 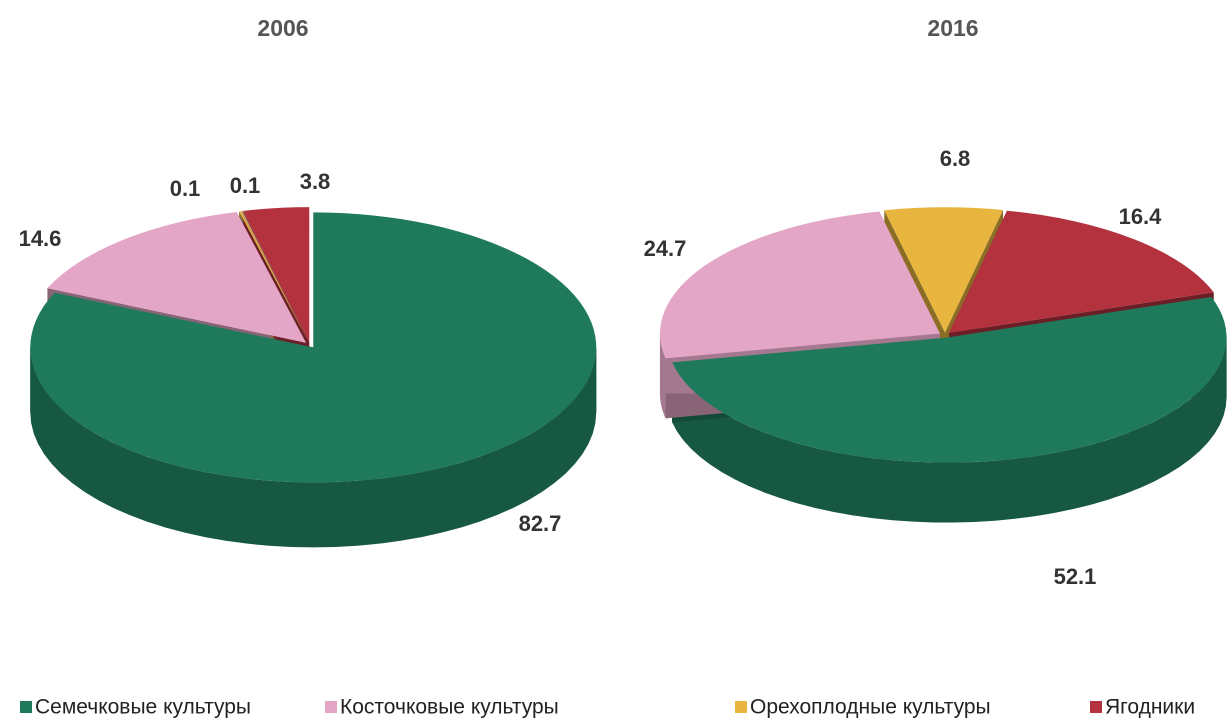 What do you see at coordinates (315, 181) in the screenshot?
I see `data-label: 3.8` at bounding box center [315, 181].